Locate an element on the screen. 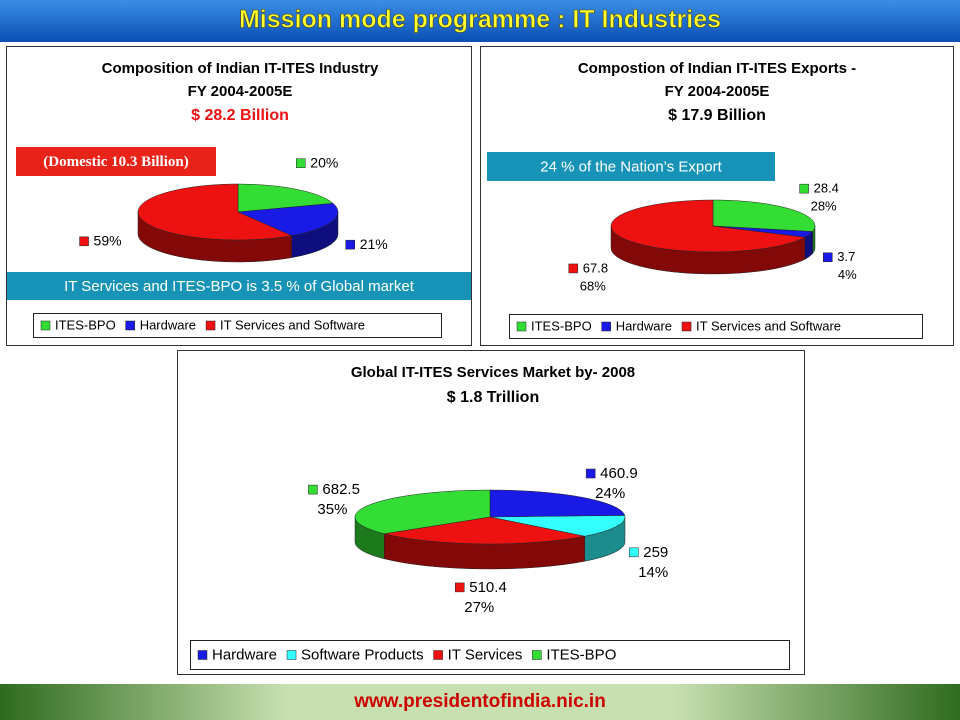 The image size is (960, 720). annotation: (Domestic 10.3 Billion) is located at coordinates (115, 162).